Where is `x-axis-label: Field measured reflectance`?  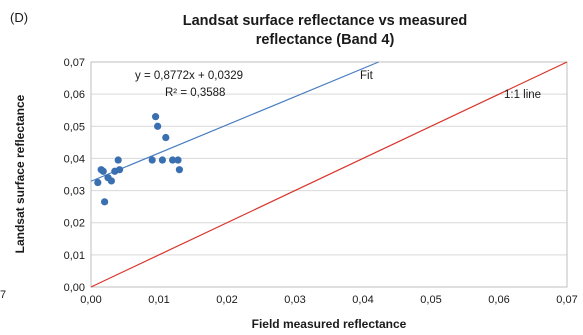 x-axis-label: Field measured reflectance is located at coordinates (329, 324).